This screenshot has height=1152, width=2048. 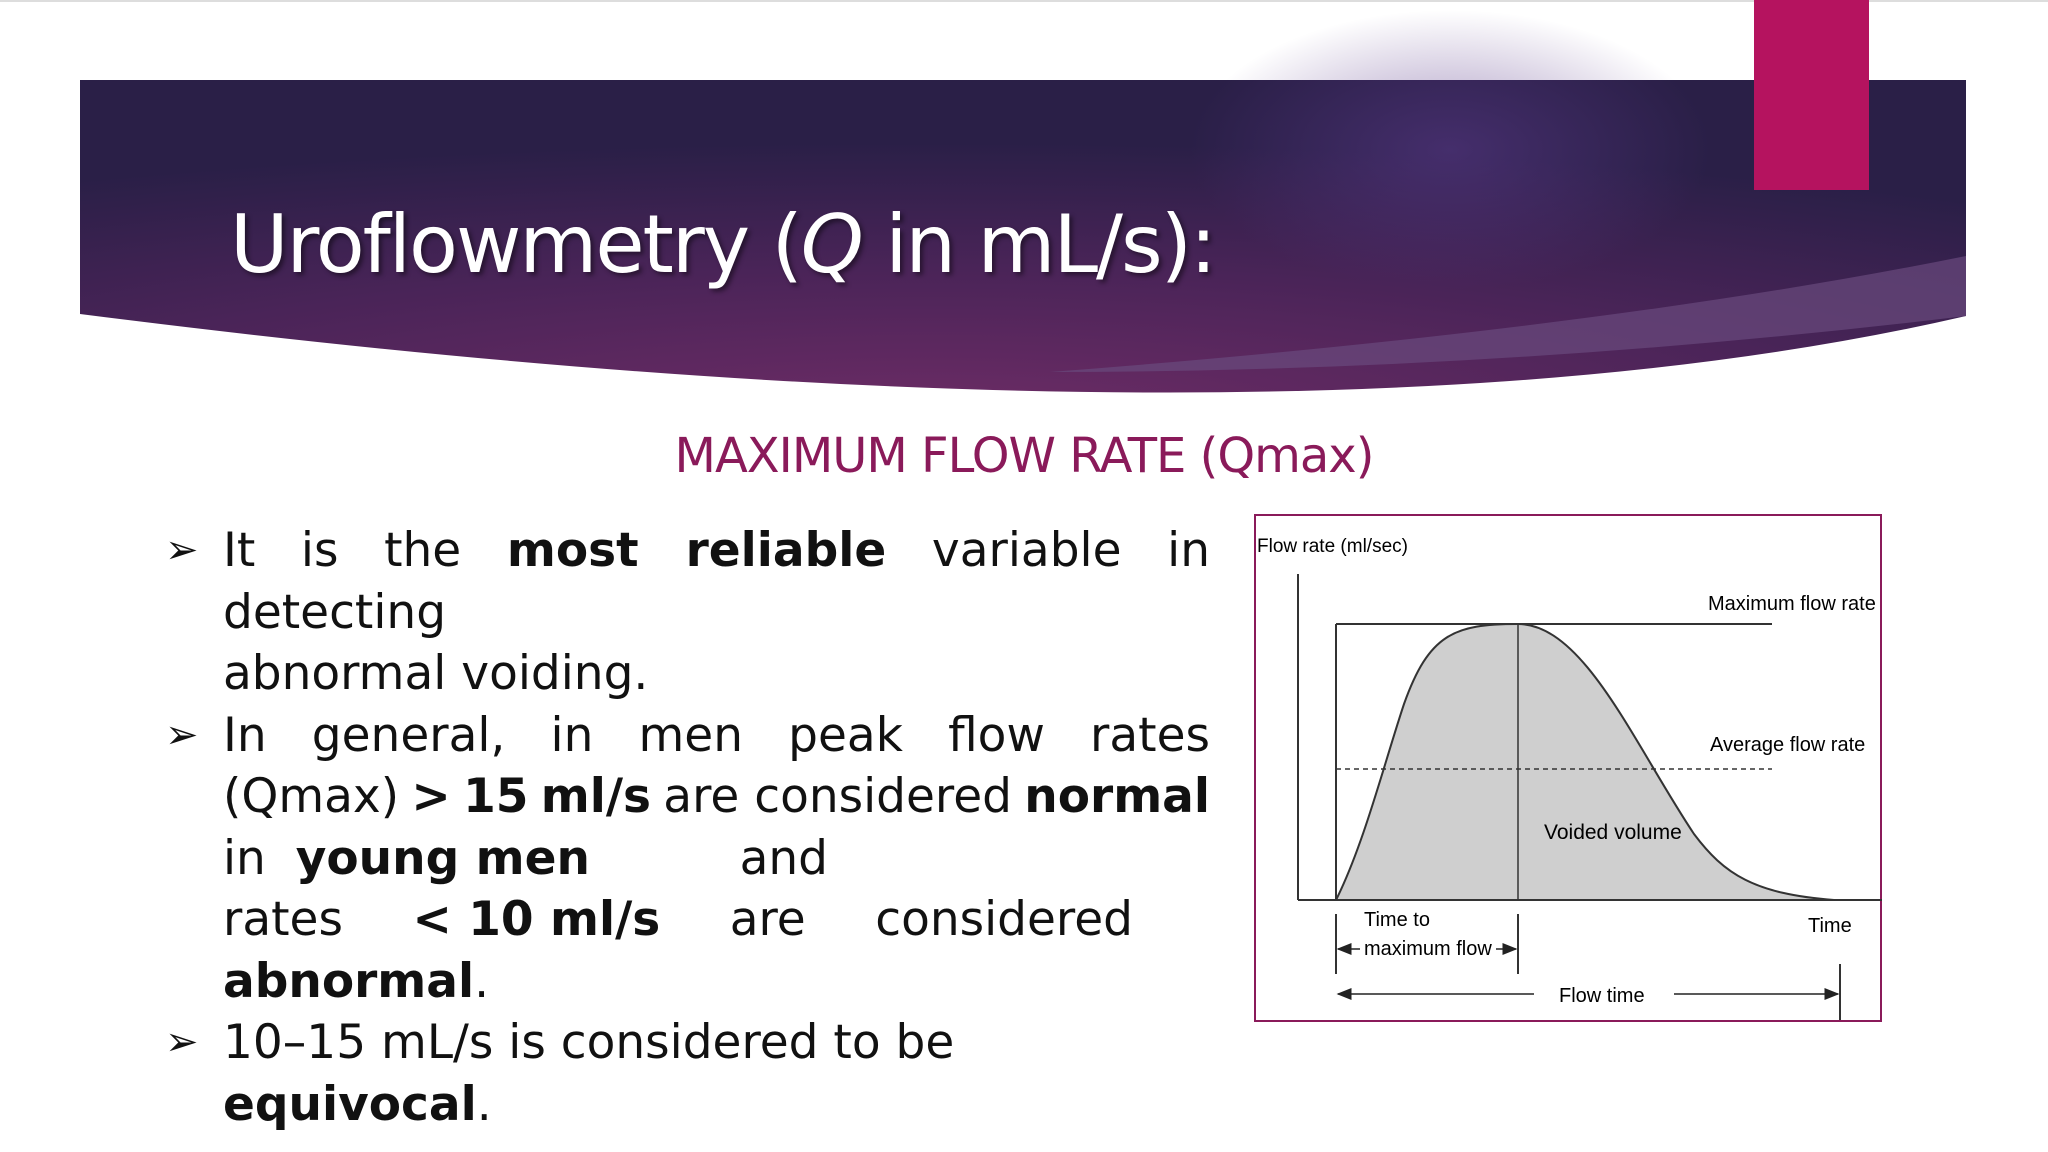 I want to click on slide-subtitle: MAXIMUM FLOW RATE (Qmax), so click(x=1024, y=456).